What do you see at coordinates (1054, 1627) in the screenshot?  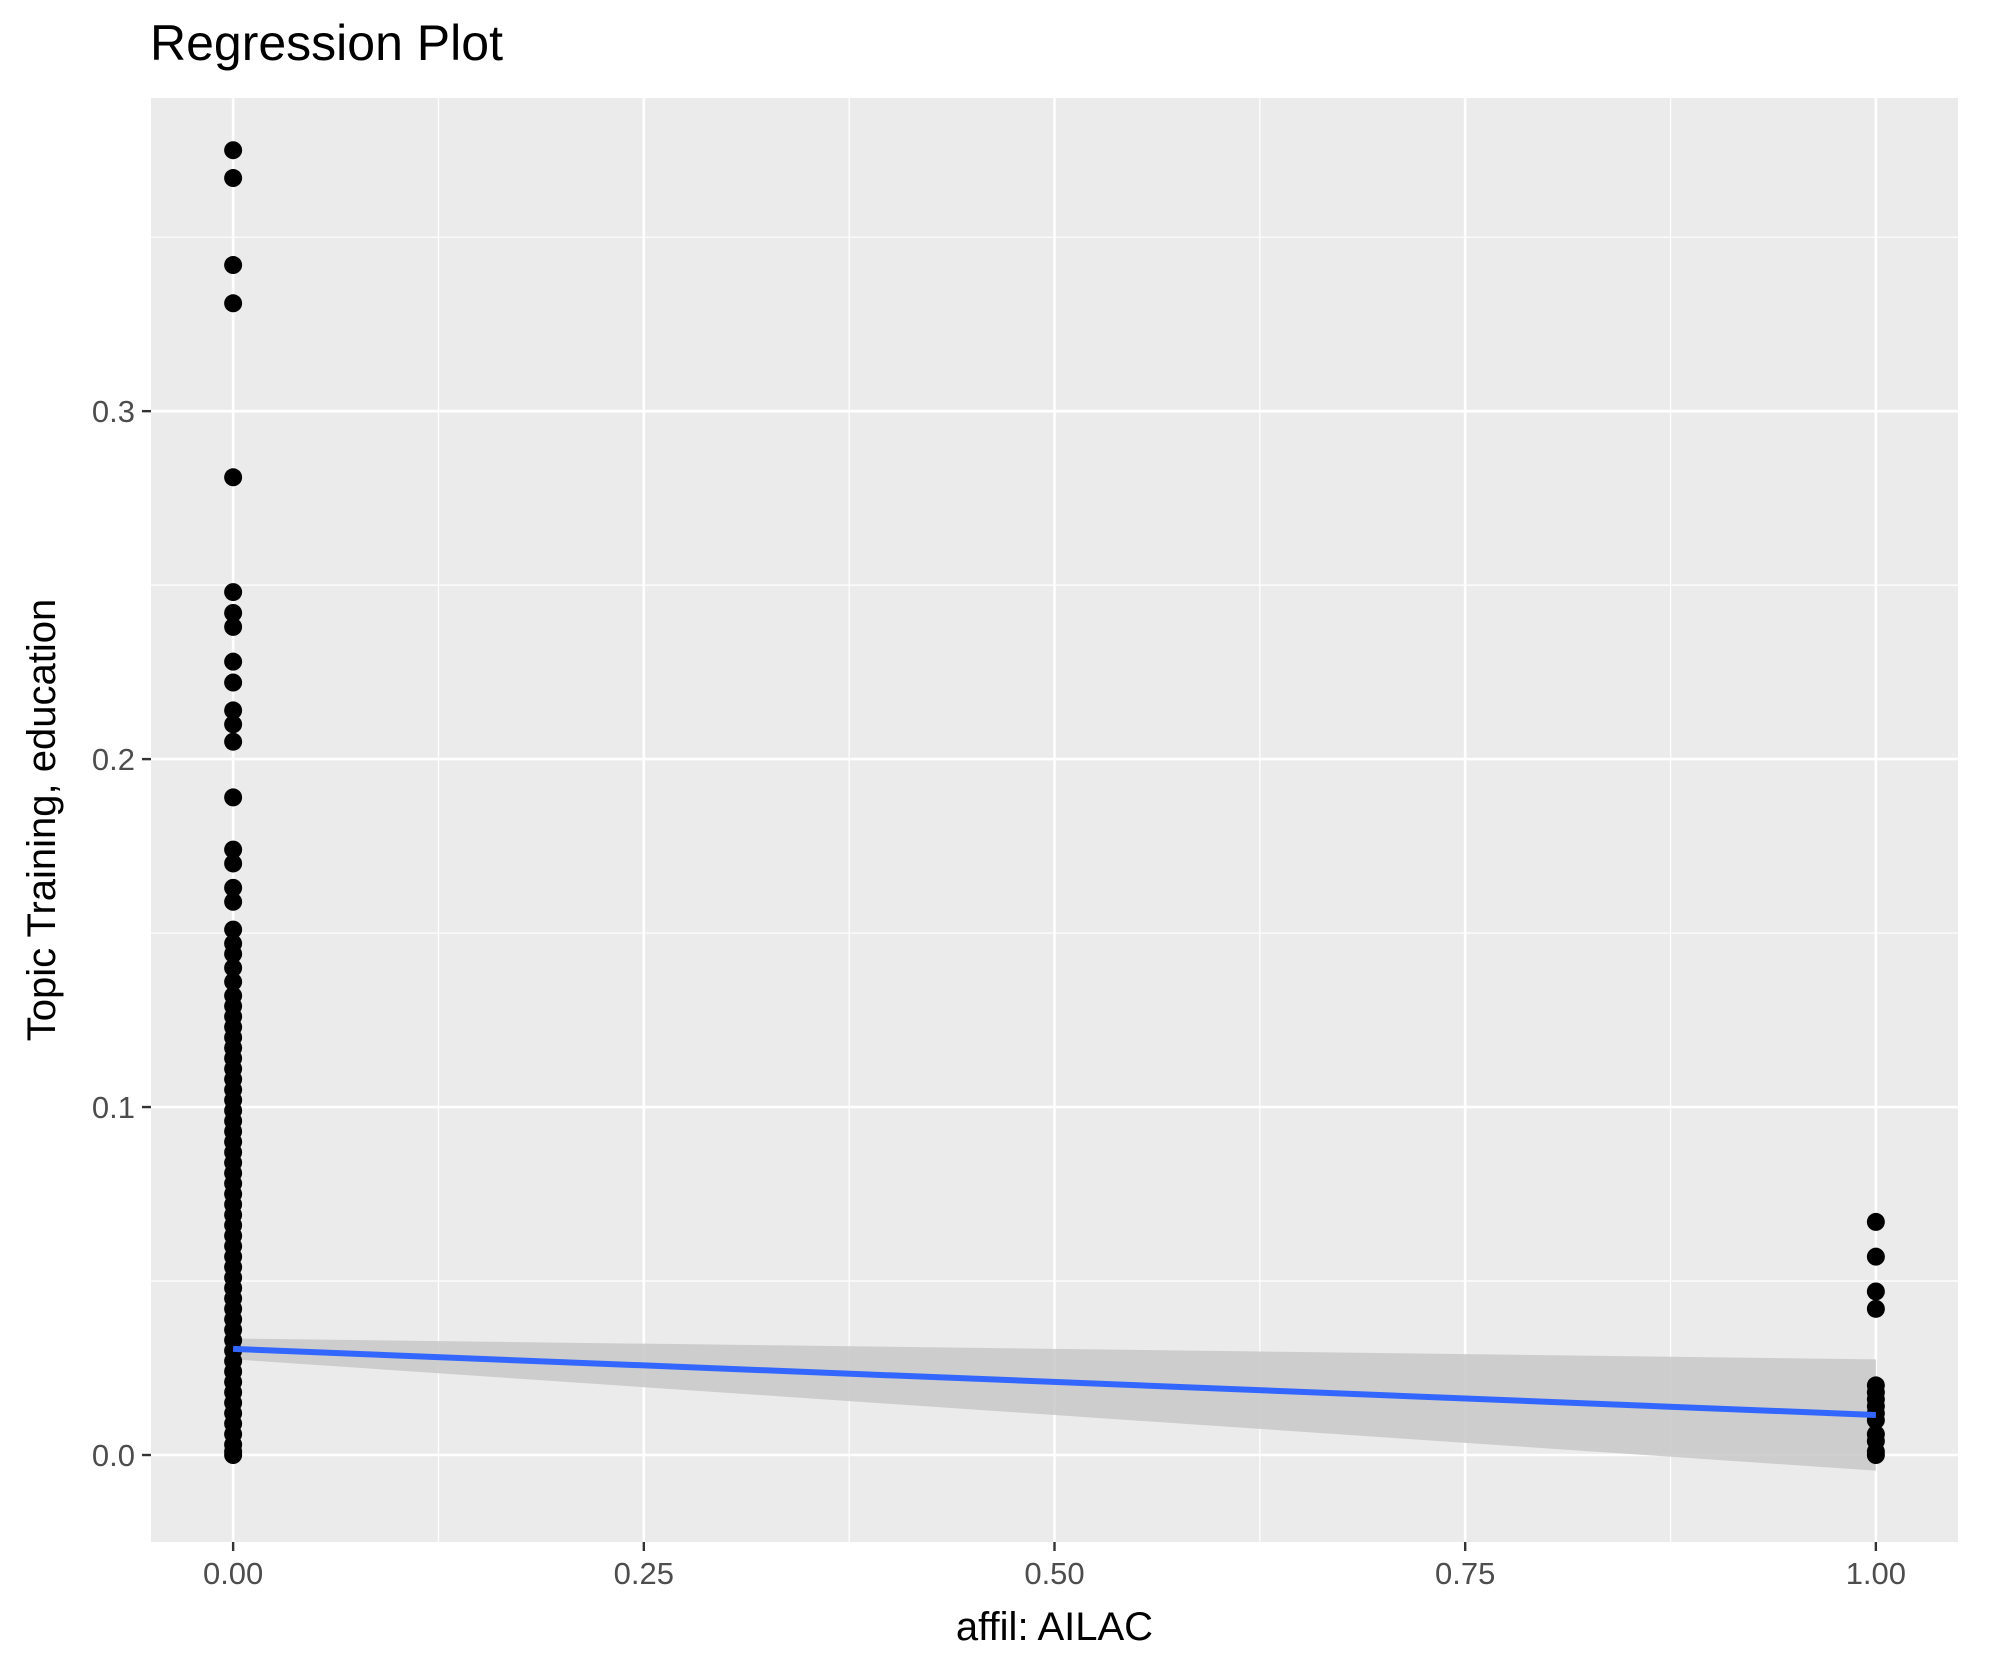 I see `x-axis-title: affil: AILAC` at bounding box center [1054, 1627].